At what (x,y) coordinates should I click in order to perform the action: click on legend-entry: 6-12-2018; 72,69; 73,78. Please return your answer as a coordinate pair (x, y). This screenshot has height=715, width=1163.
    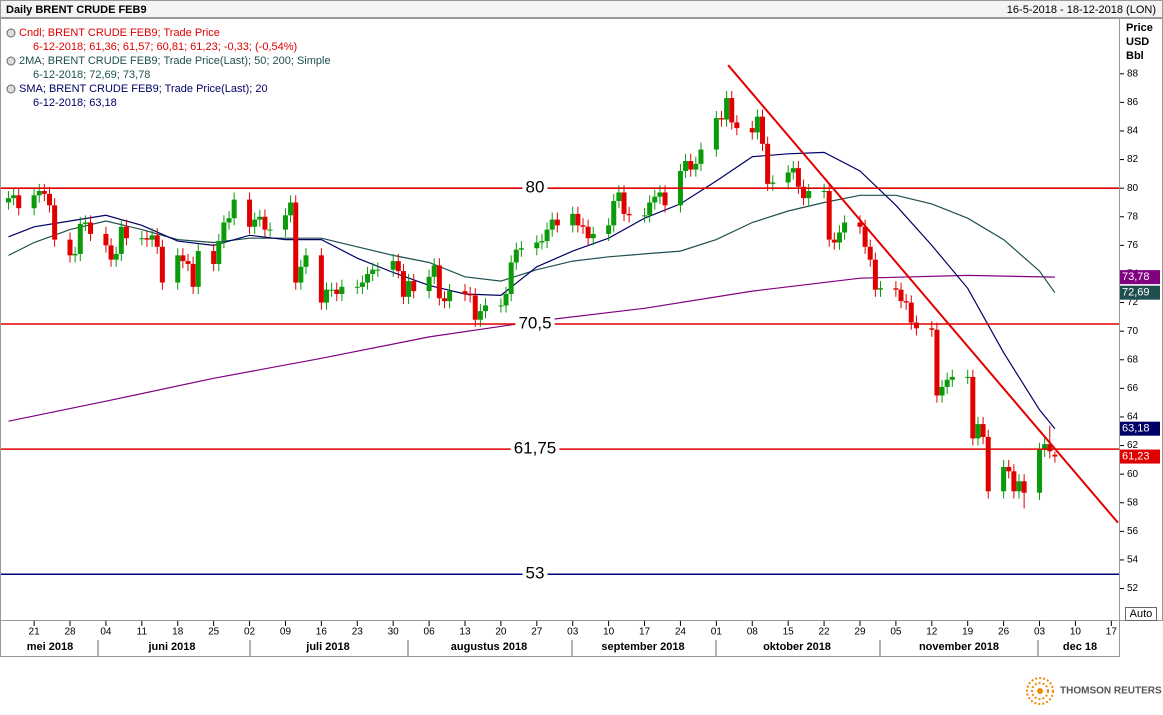
    Looking at the image, I should click on (91, 75).